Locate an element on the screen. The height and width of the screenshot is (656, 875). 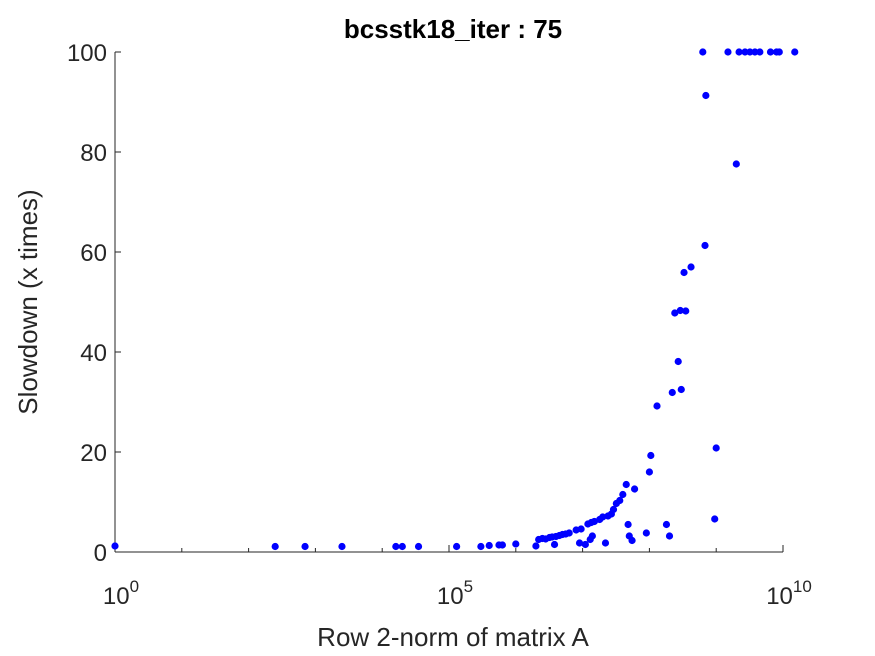
x-axis-ticks: 10⁰ 10⁵ 10¹⁰ is located at coordinates (457, 577).